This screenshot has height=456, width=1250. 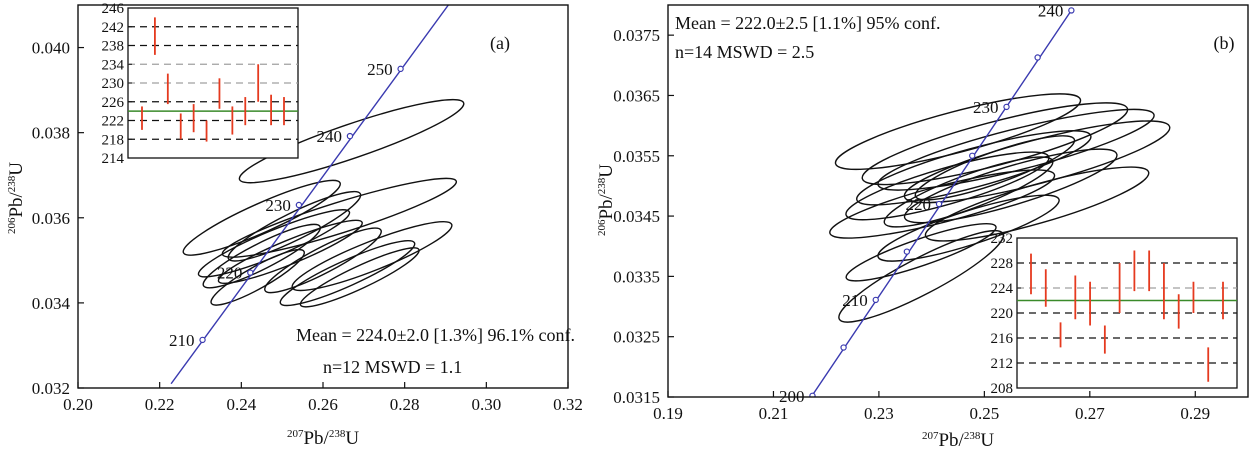 I want to click on inset-y-tick-label: 234, so click(x=113, y=65).